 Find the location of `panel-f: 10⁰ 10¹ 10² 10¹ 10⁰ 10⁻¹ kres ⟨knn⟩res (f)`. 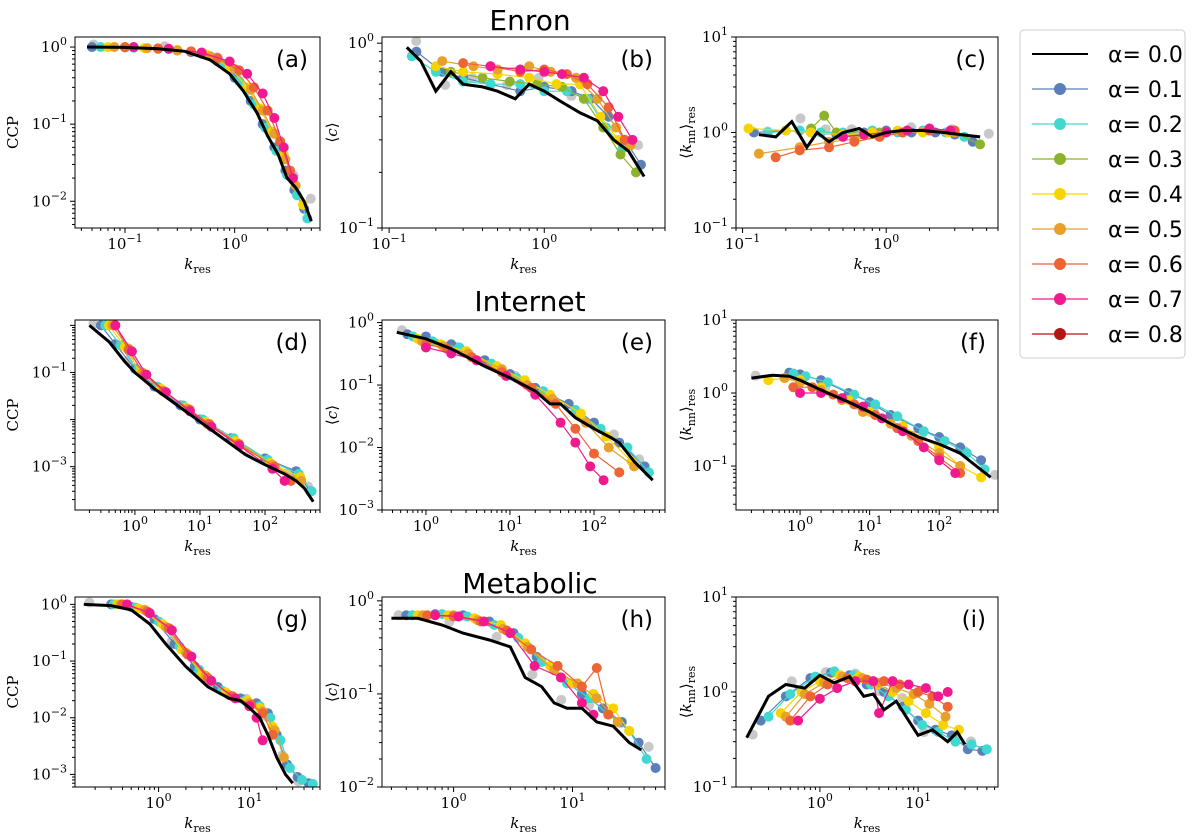

panel-f: 10⁰ 10¹ 10² 10¹ 10⁰ 10⁻¹ kres ⟨knn⟩res (f) is located at coordinates (838, 433).